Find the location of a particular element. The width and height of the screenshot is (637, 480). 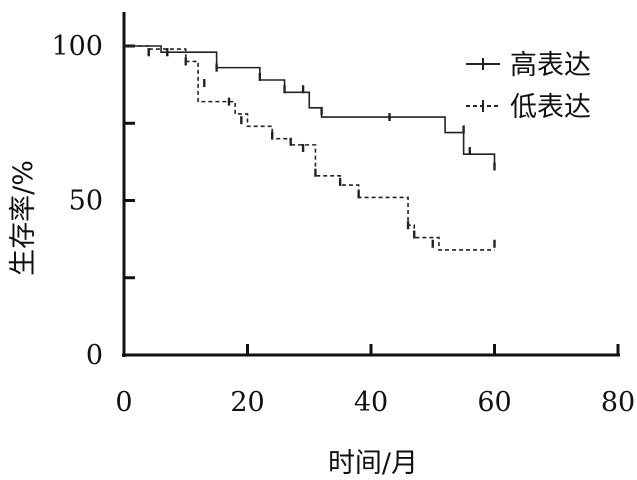

x-tick-label: 60 is located at coordinates (494, 402).